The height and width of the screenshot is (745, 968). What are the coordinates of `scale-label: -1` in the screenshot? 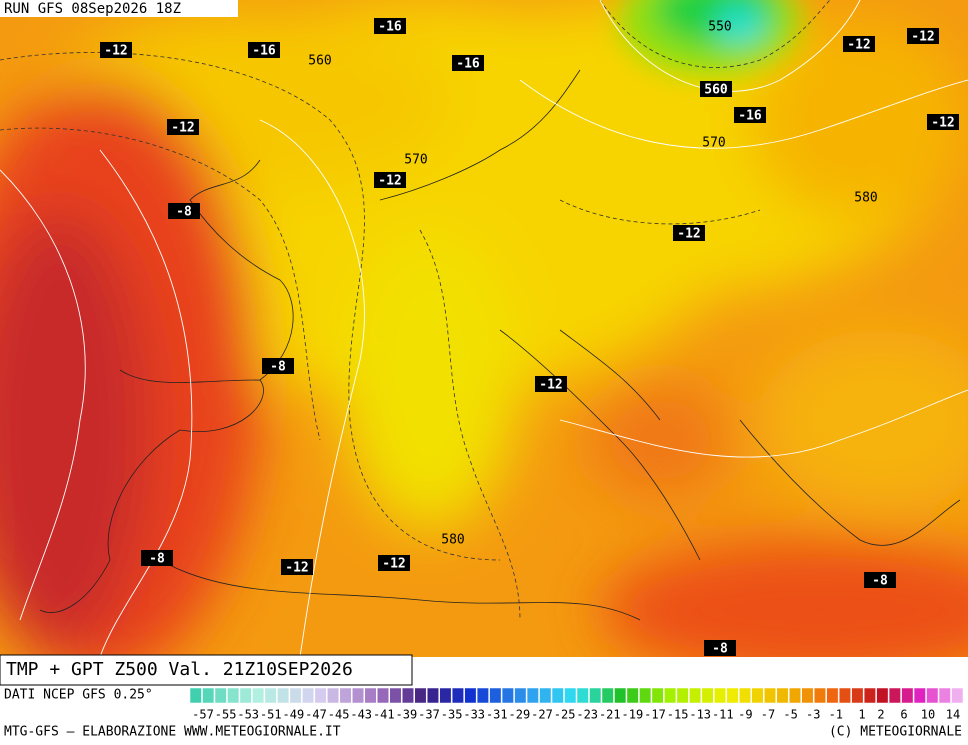 It's located at (836, 715).